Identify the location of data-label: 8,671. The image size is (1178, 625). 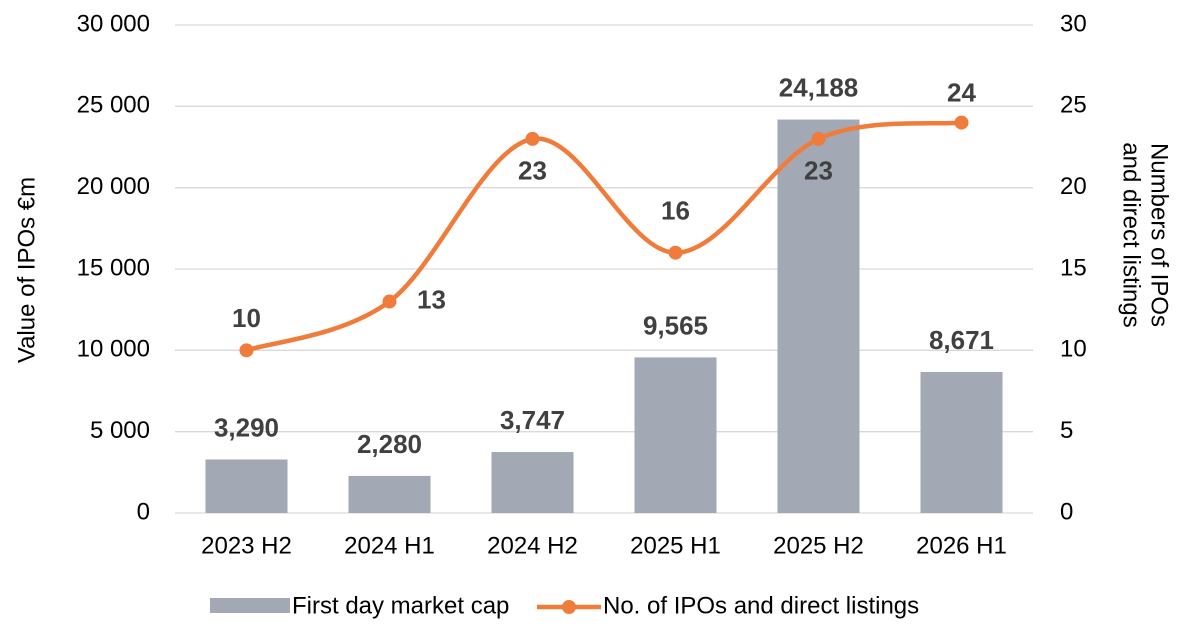
(961, 340).